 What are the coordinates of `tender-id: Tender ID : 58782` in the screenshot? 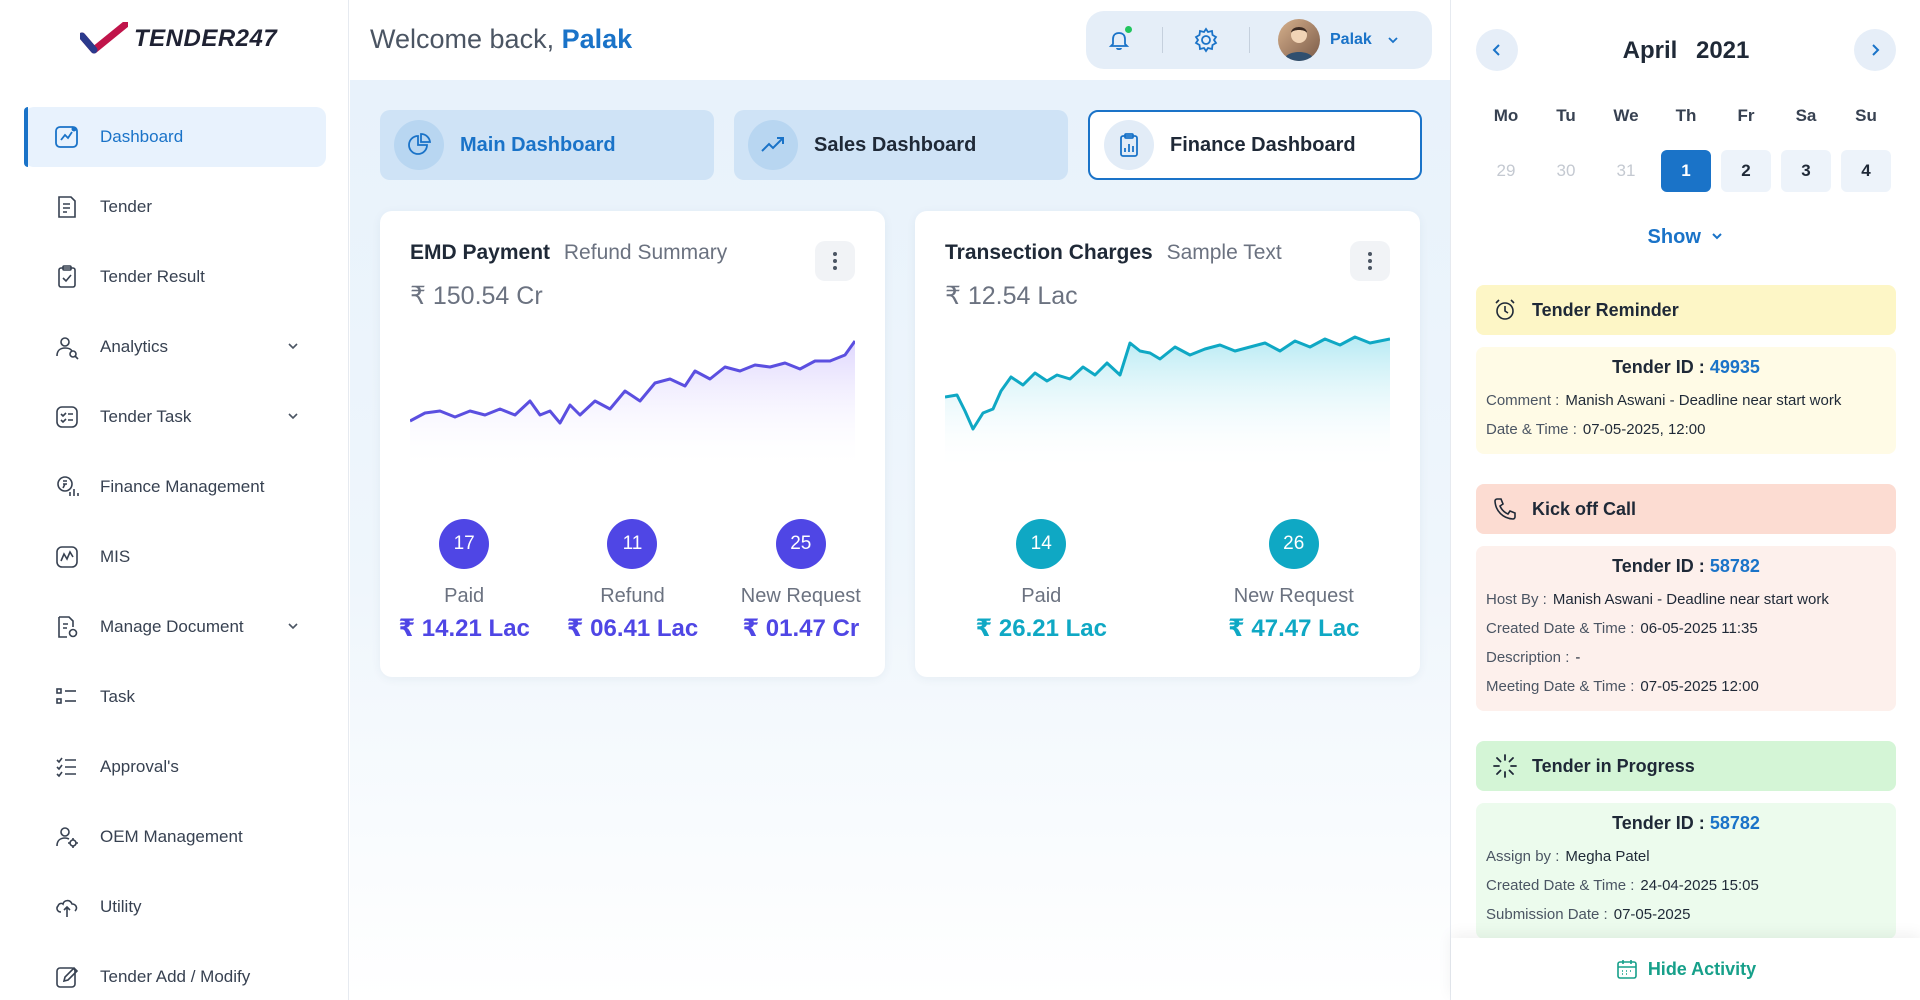 It's located at (1686, 566).